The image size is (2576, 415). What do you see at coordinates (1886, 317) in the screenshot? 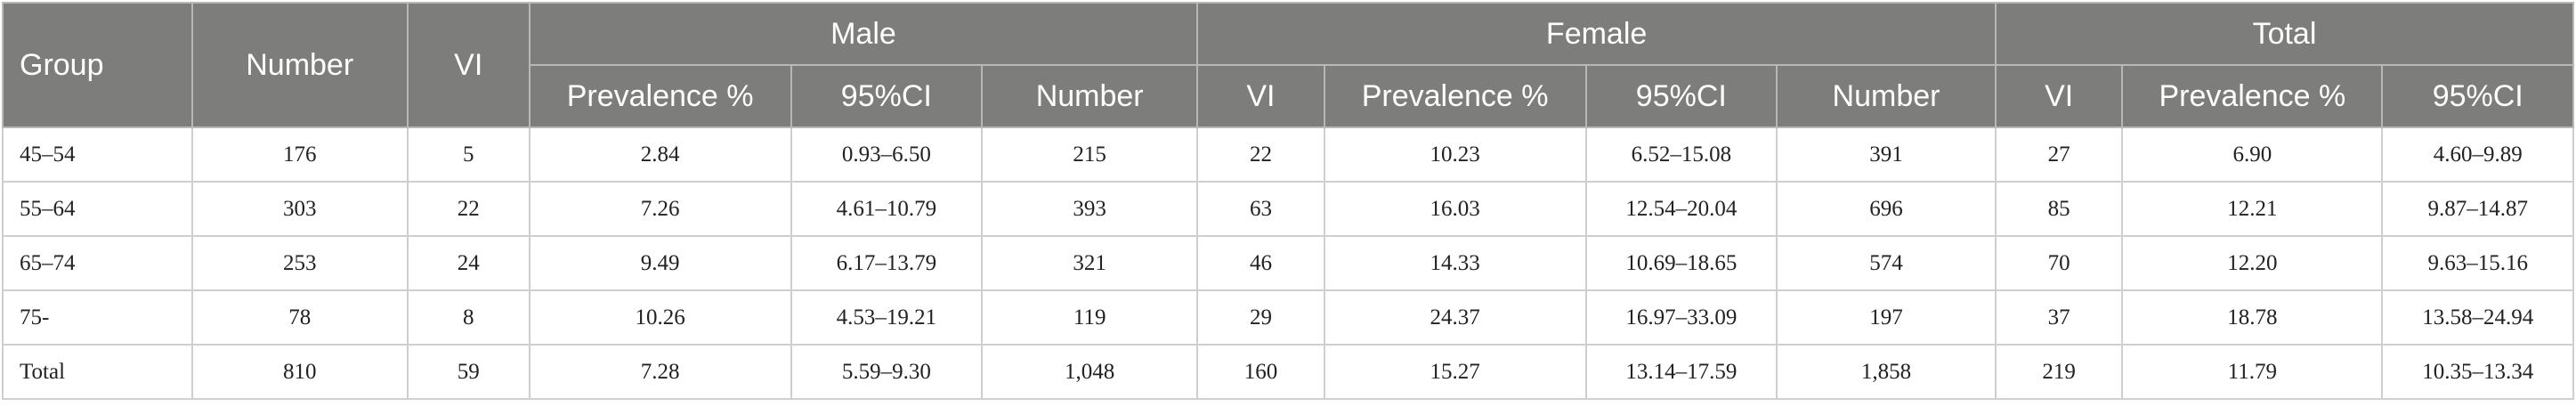
I see `table-cell: 197` at bounding box center [1886, 317].